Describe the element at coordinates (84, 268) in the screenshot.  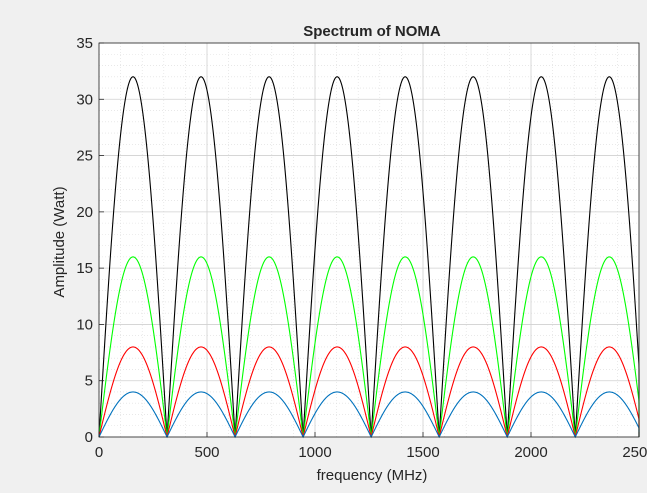
I see `y-tick-label: 15` at that location.